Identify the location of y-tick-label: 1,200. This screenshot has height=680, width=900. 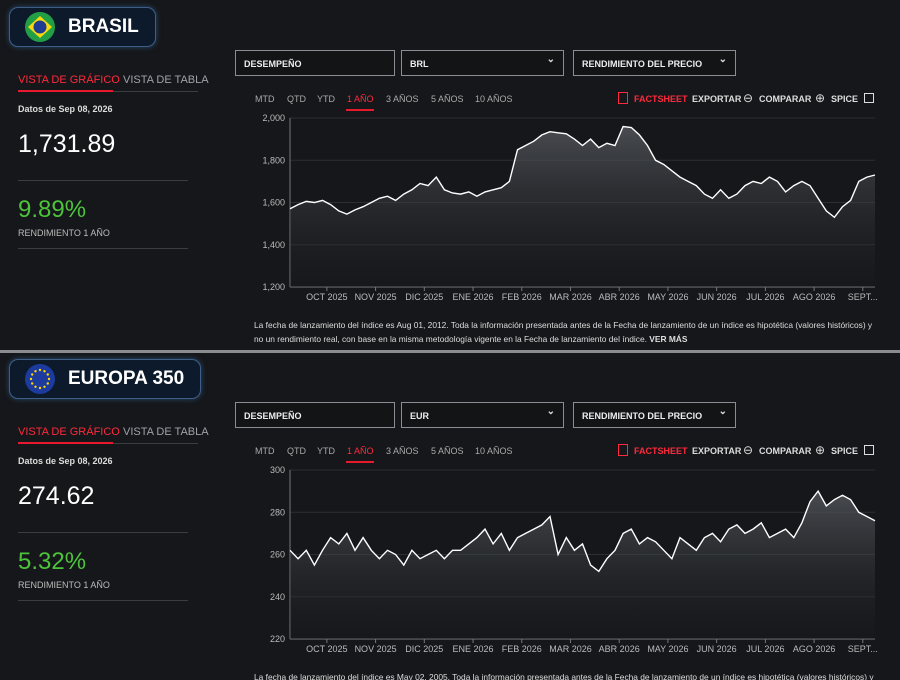
(273, 287).